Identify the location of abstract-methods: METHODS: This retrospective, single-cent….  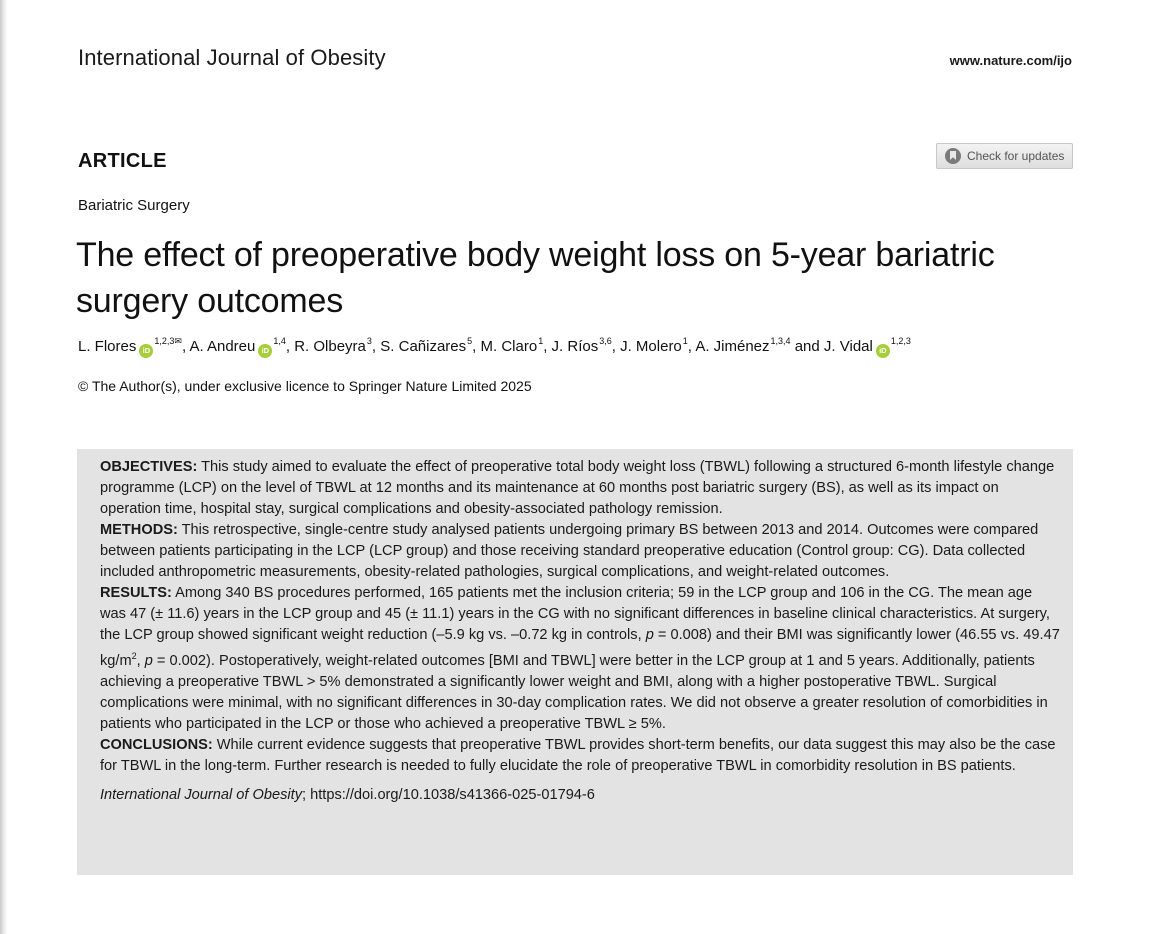
(580, 551).